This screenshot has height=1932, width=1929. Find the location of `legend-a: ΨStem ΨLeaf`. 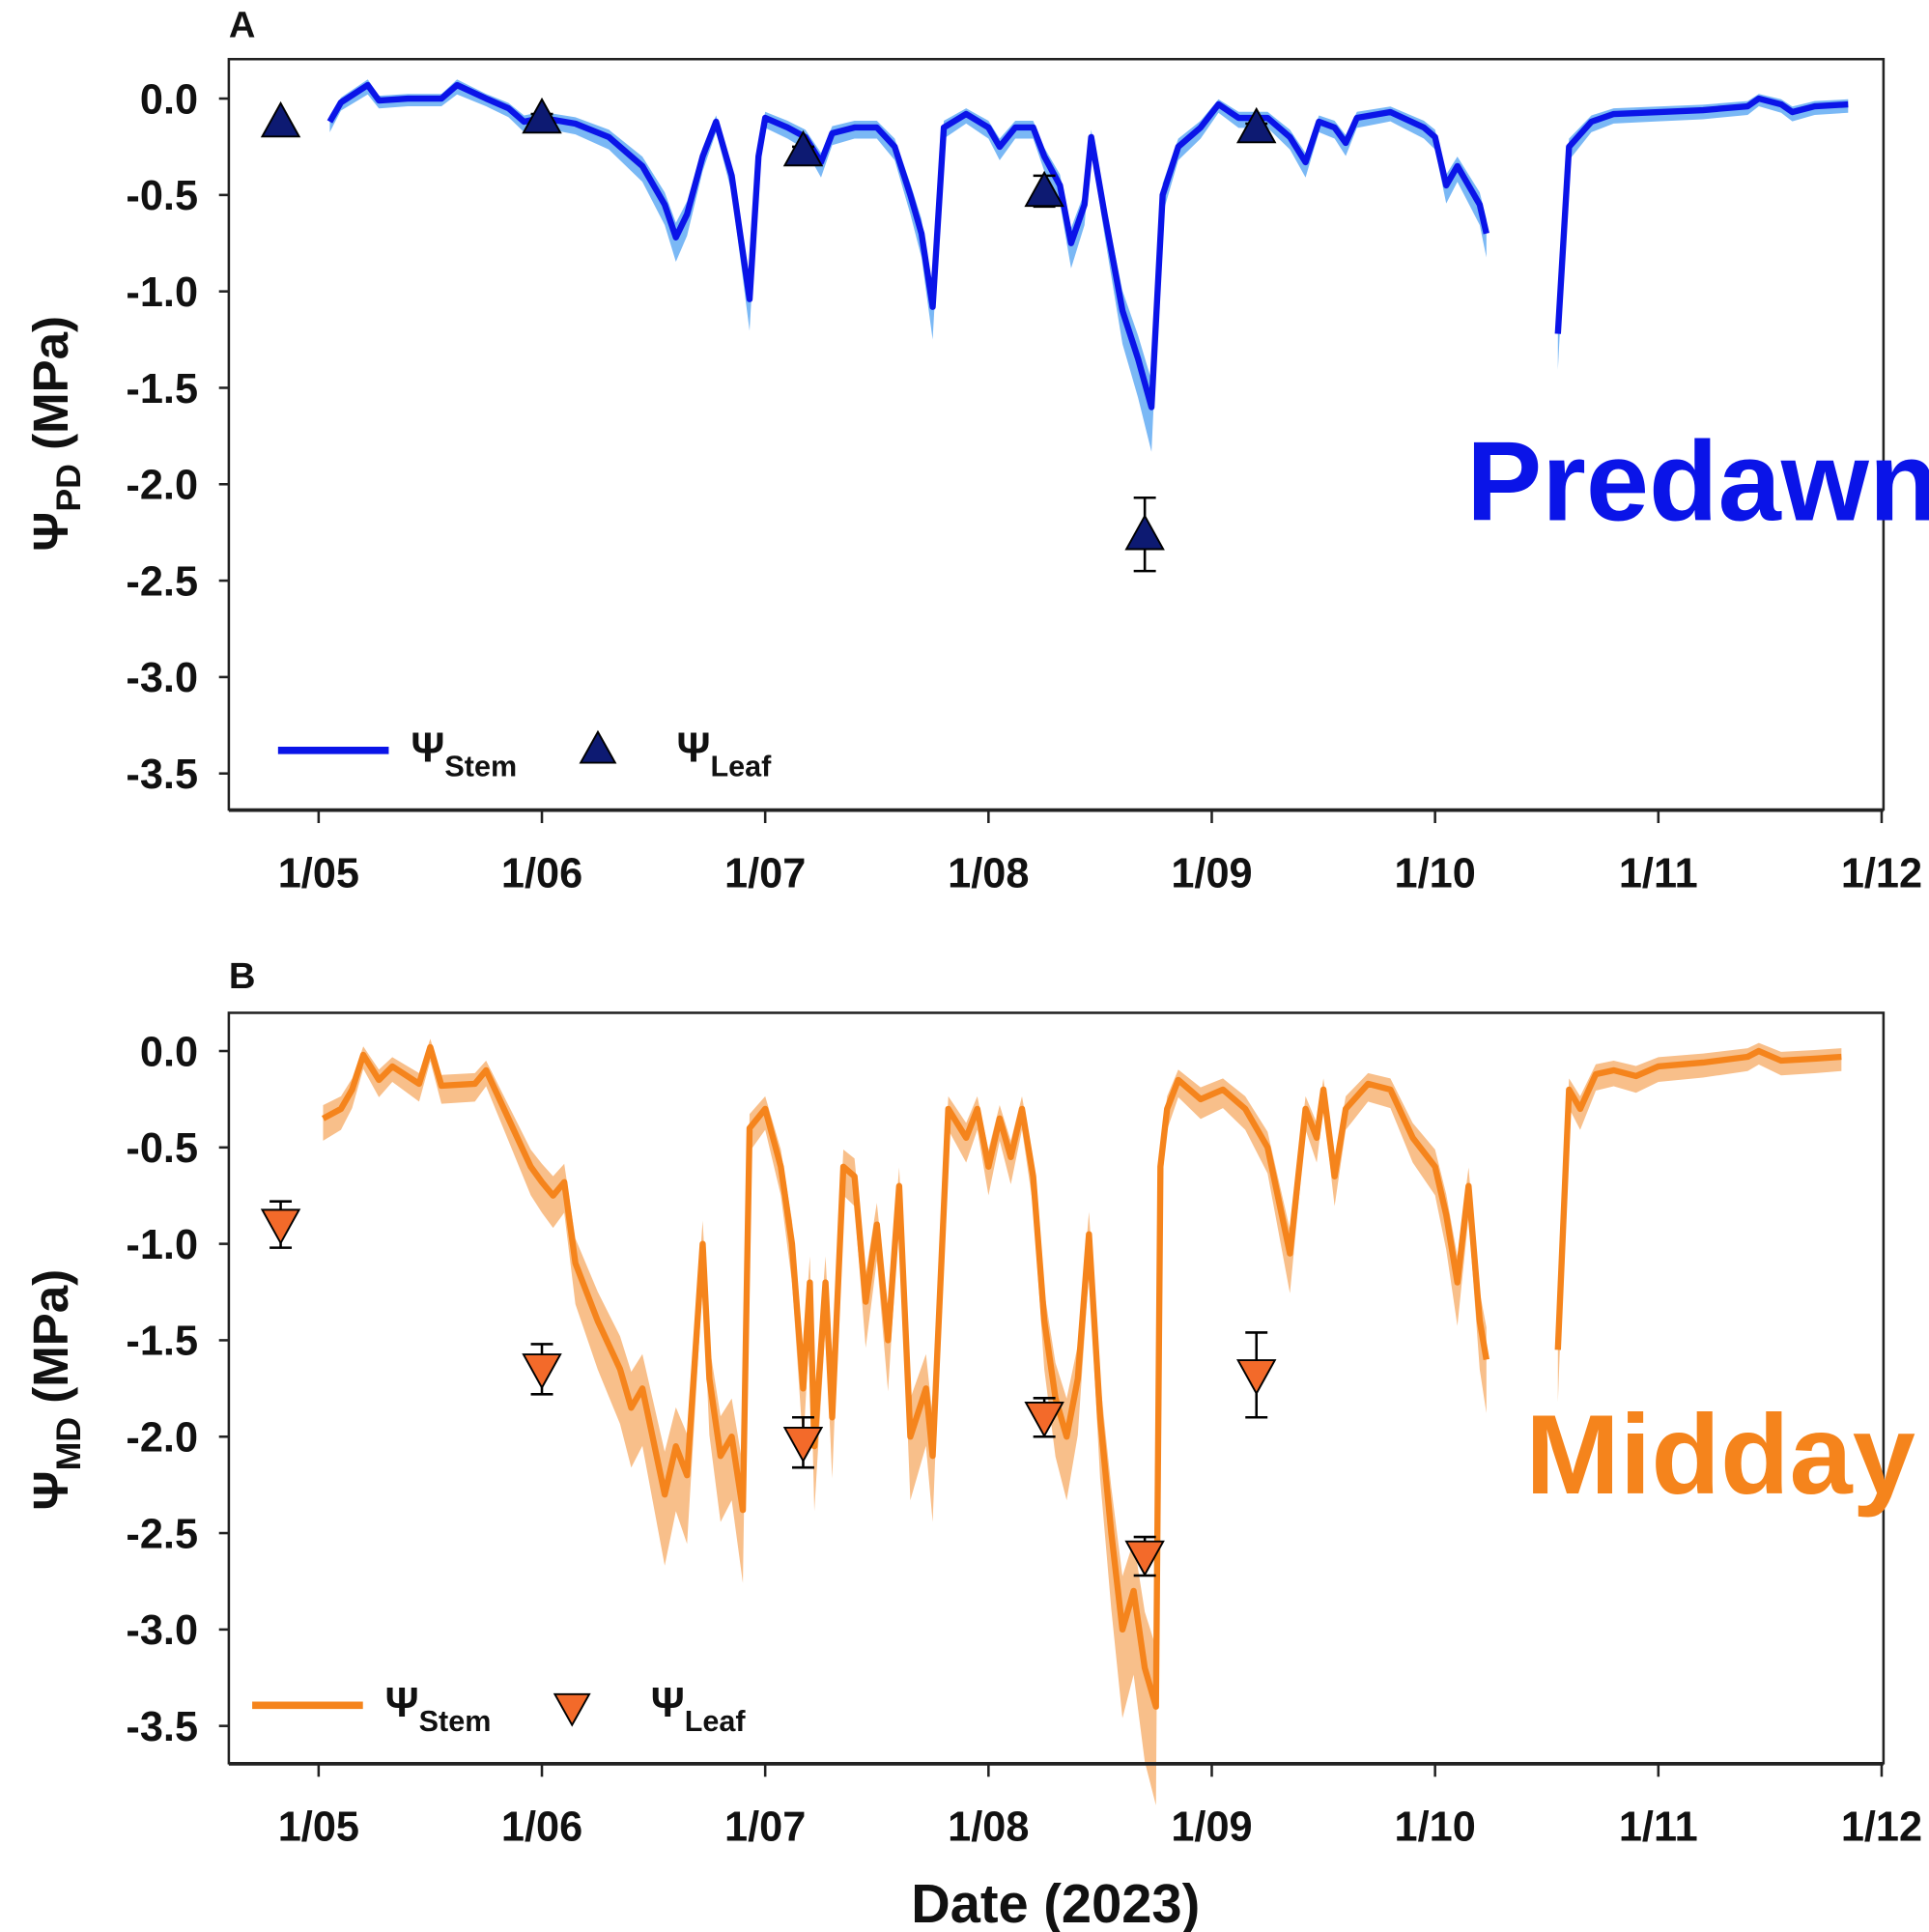

legend-a: ΨStem ΨLeaf is located at coordinates (524, 753).